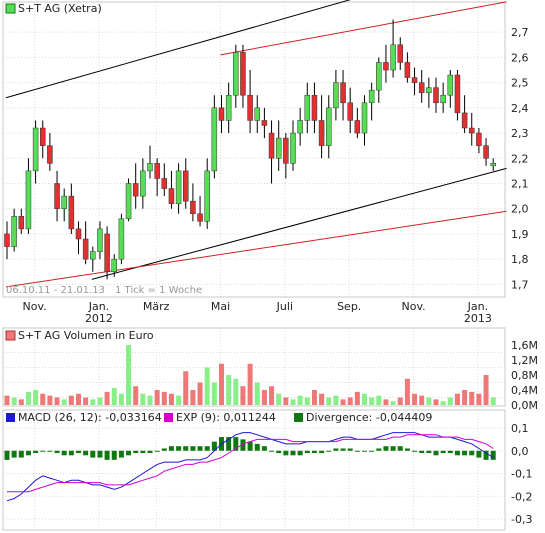 This screenshot has height=533, width=545. What do you see at coordinates (524, 405) in the screenshot?
I see `volume-y-tick-label: 0,0M` at bounding box center [524, 405].